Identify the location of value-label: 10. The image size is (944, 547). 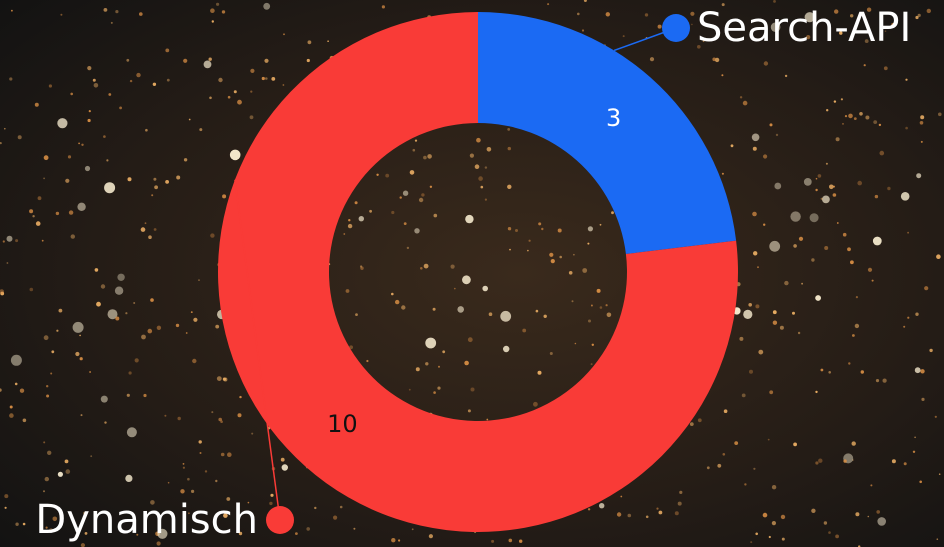
(342, 424).